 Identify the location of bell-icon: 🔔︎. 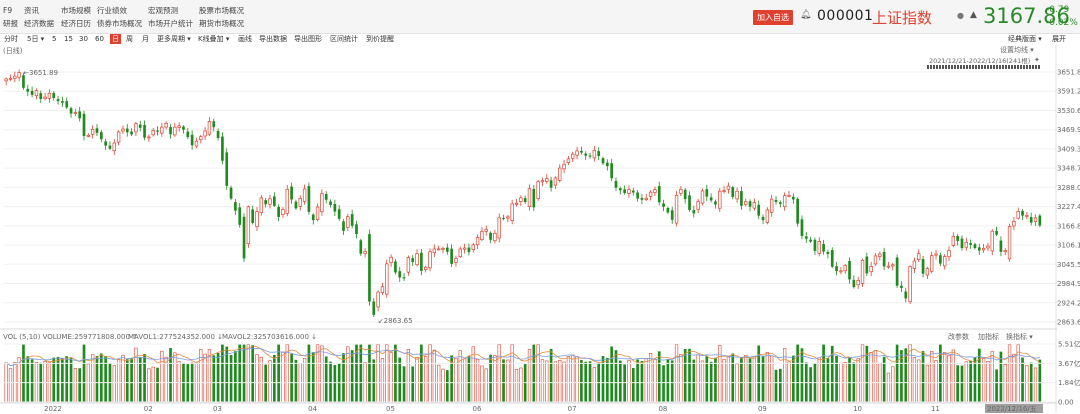
(806, 15).